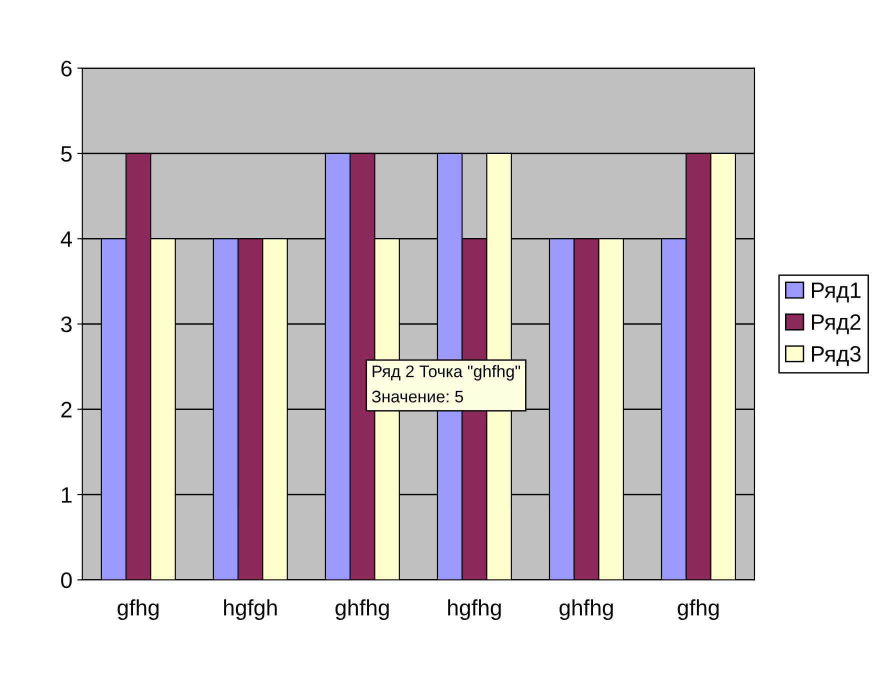 The height and width of the screenshot is (675, 895). Describe the element at coordinates (66, 410) in the screenshot. I see `y-tick-label: 2` at that location.